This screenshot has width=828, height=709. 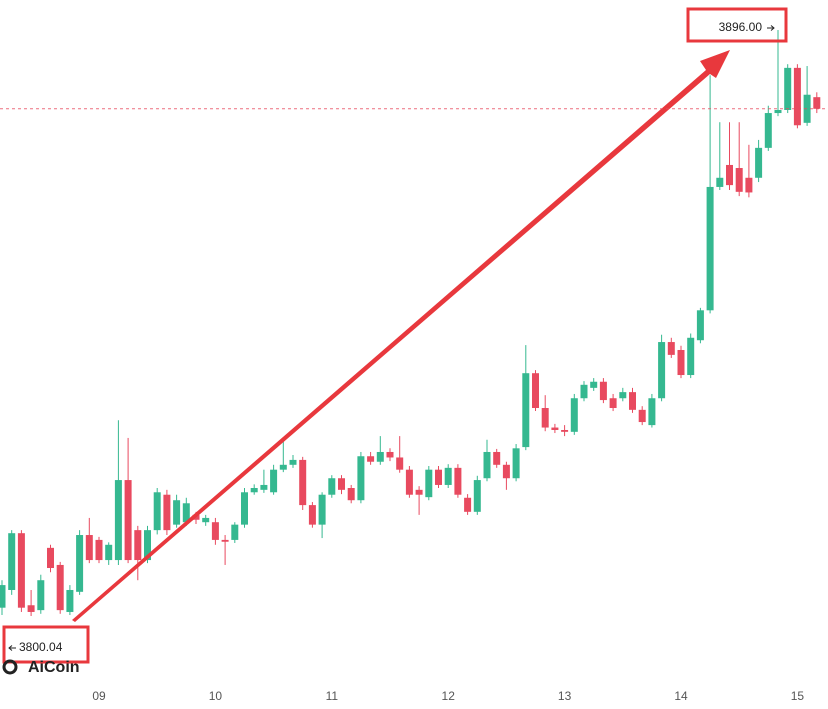 What do you see at coordinates (41, 647) in the screenshot?
I see `low-annotation: 3800.04` at bounding box center [41, 647].